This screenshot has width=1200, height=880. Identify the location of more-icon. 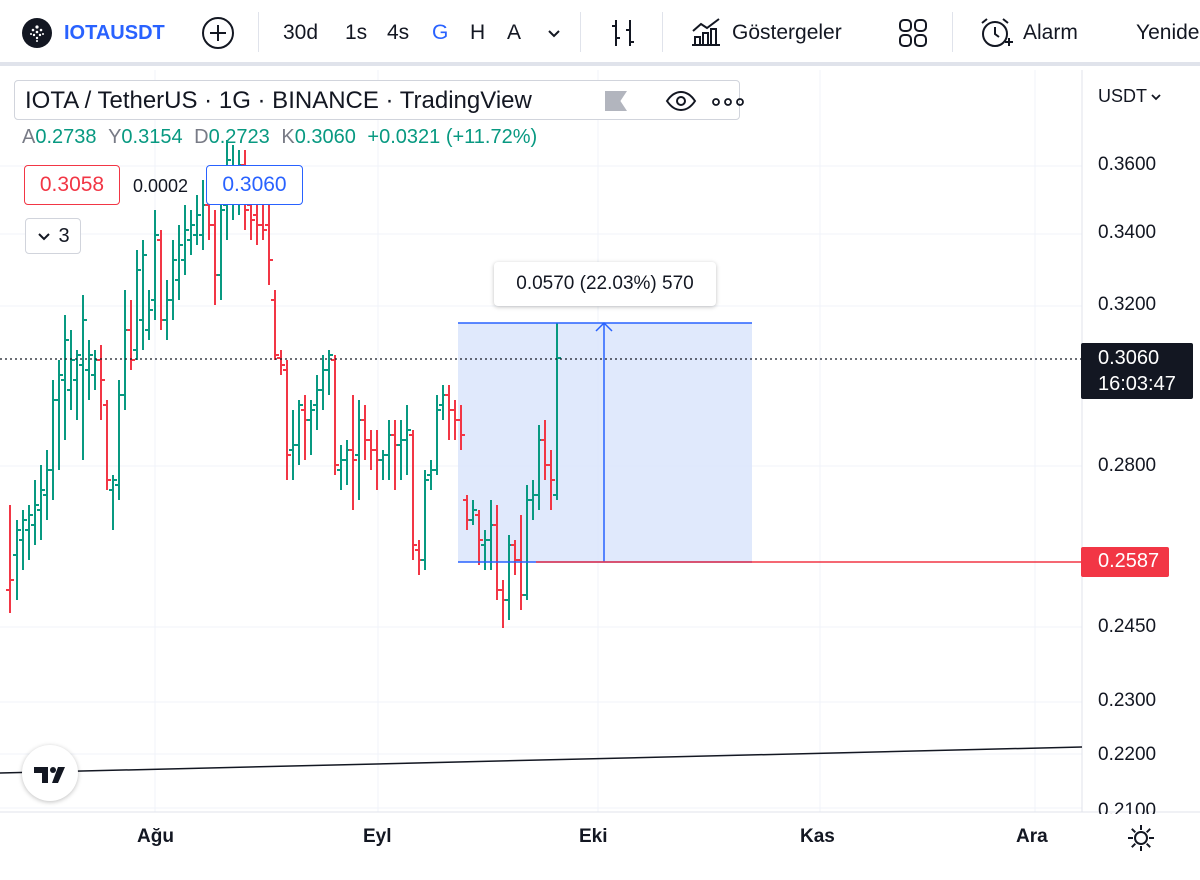
(728, 102).